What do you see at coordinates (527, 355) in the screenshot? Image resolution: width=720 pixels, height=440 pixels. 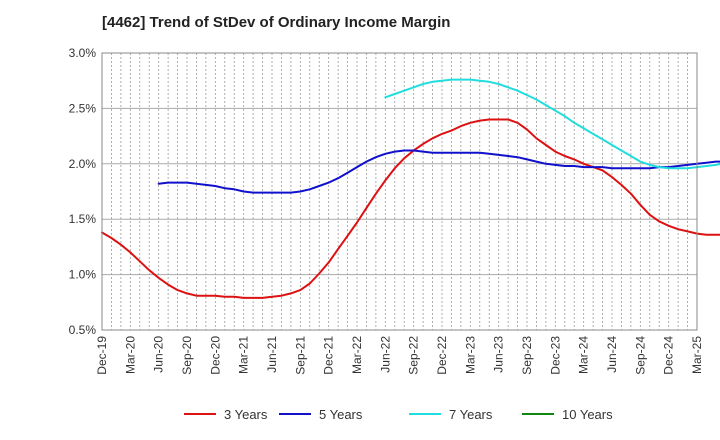 I see `x-tick-label: Sep-23` at bounding box center [527, 355].